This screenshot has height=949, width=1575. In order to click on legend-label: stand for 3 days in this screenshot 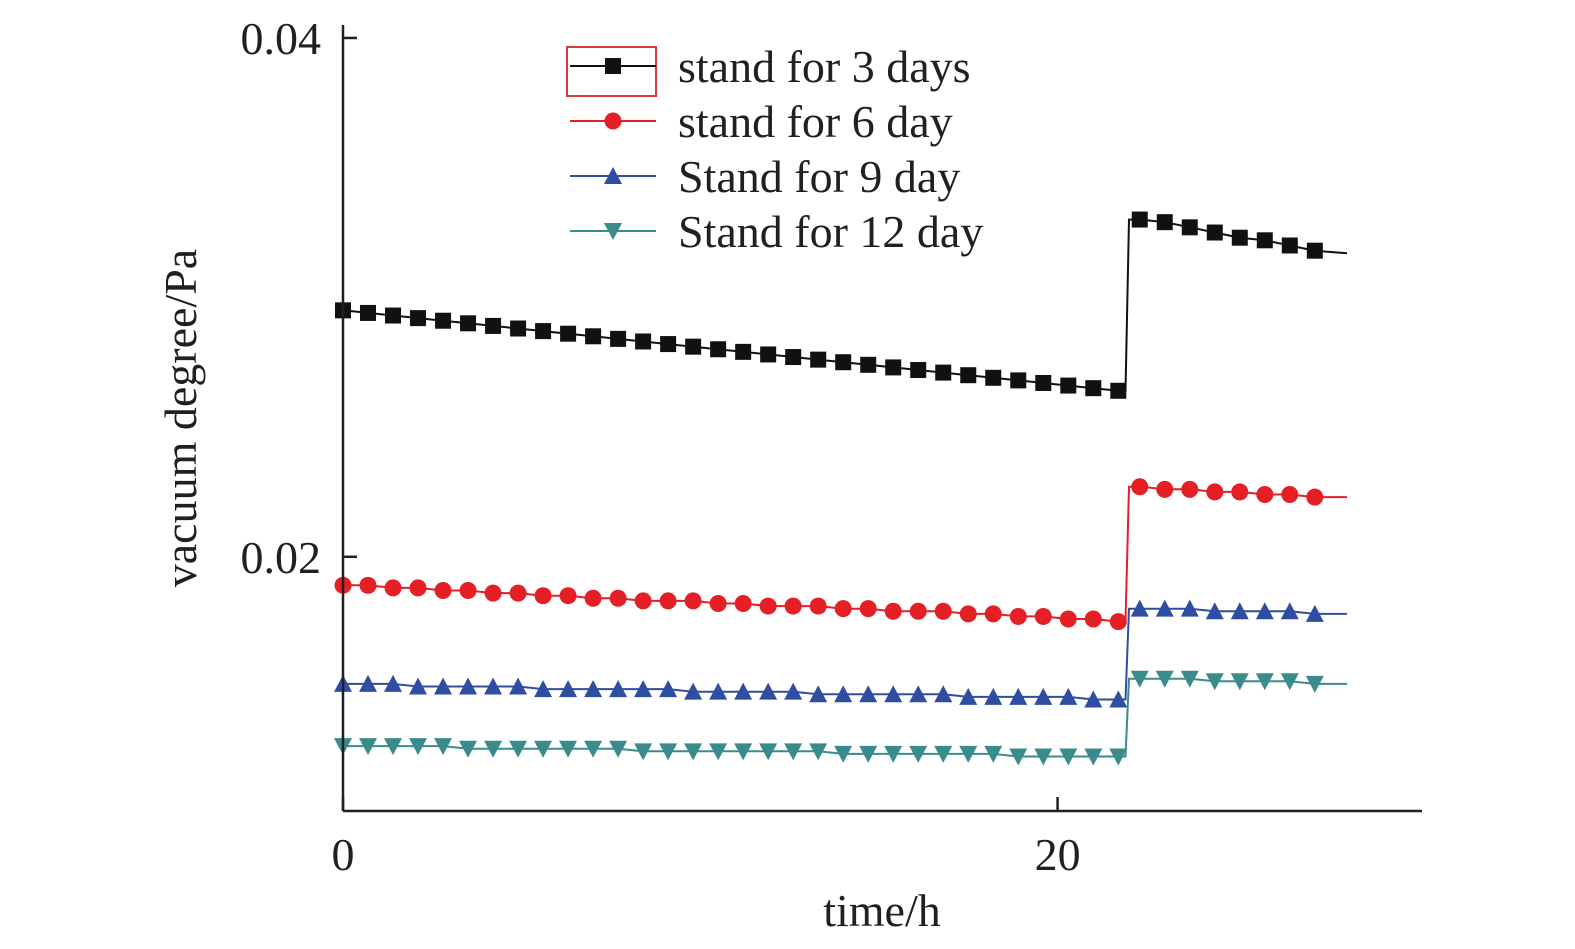, I will do `click(824, 66)`.